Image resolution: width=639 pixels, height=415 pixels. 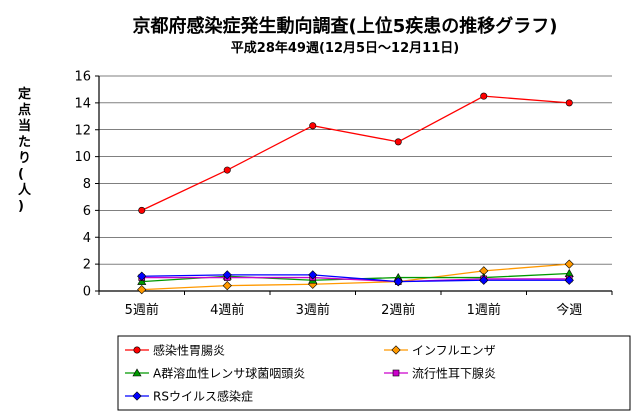 I want to click on x-tick-label: 今週, so click(x=569, y=310).